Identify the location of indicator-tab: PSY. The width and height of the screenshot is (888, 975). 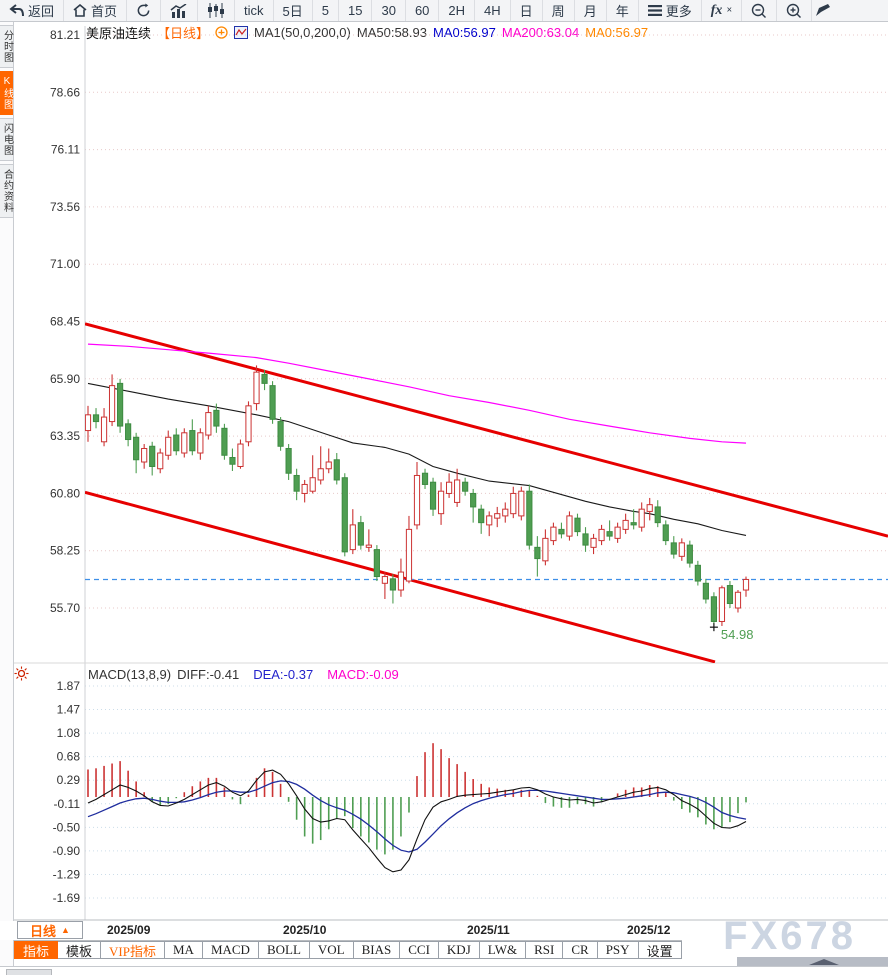
(618, 950).